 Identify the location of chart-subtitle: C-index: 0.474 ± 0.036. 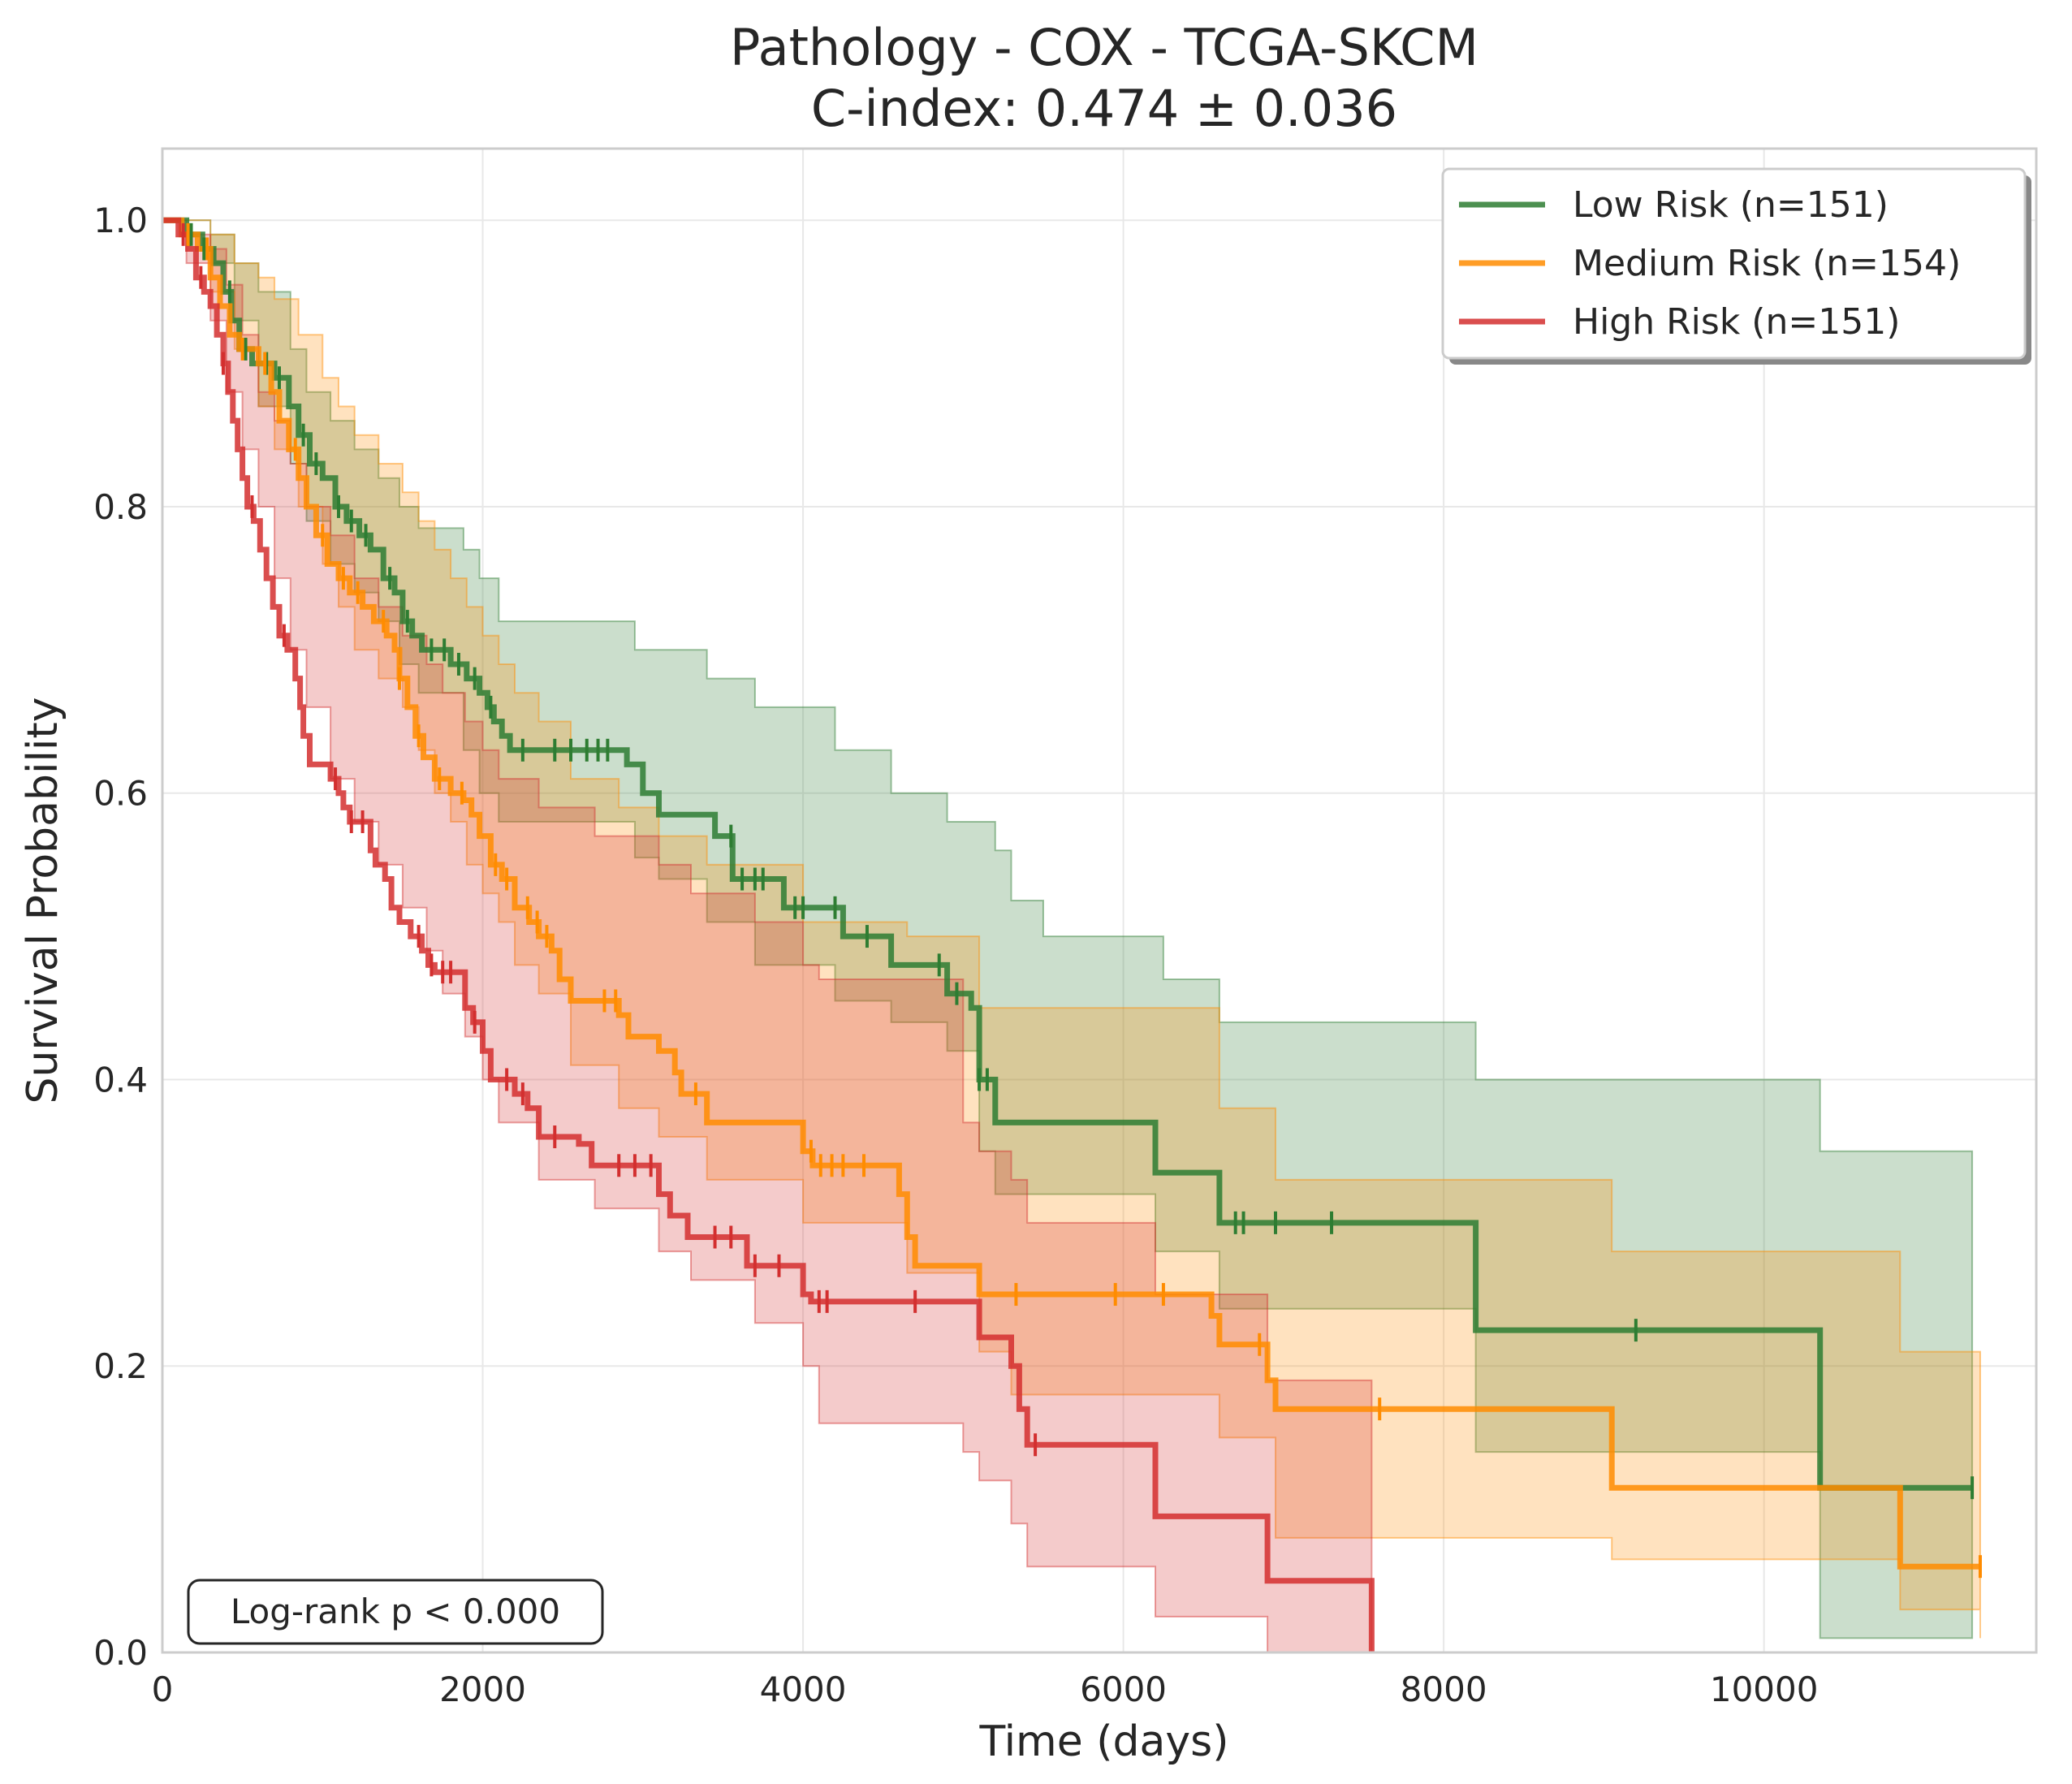
(1104, 108).